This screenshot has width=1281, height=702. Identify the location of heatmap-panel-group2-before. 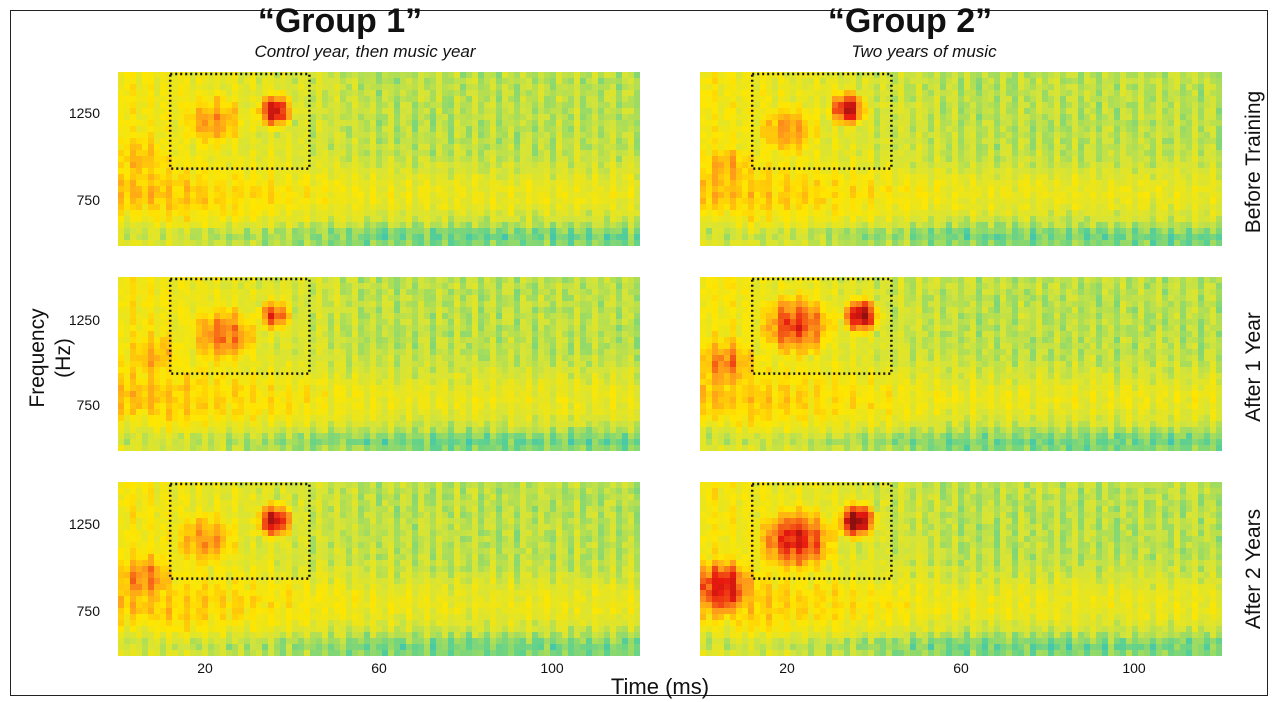
(961, 159).